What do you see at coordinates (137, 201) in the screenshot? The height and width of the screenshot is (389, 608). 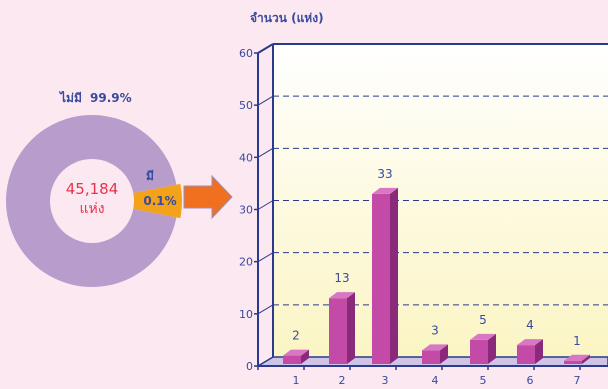 I see `donut-slice-has` at bounding box center [137, 201].